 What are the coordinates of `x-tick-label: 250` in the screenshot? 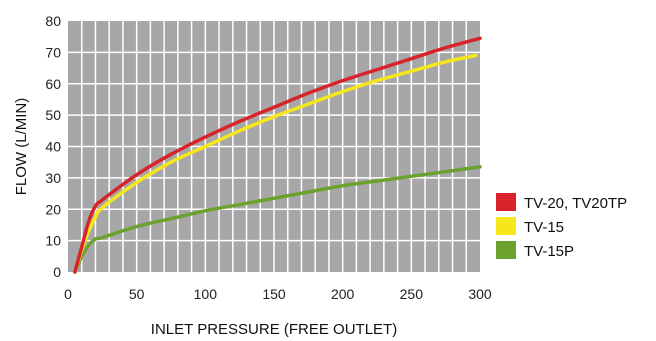 It's located at (412, 294).